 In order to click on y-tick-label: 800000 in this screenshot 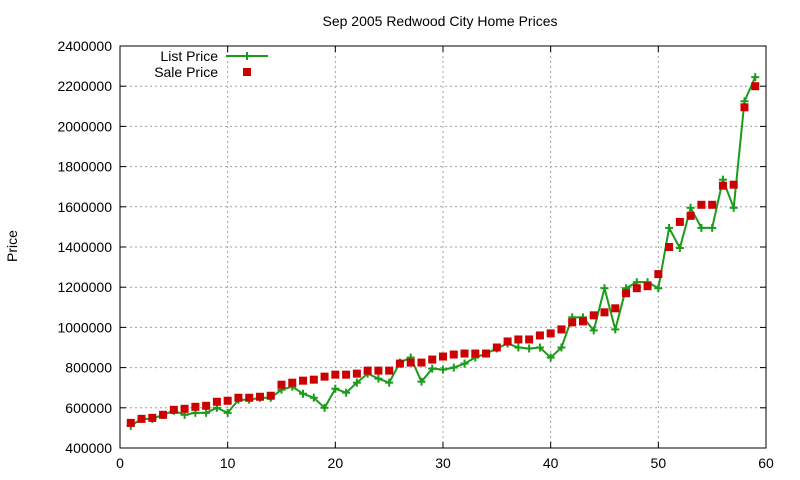, I will do `click(88, 368)`.